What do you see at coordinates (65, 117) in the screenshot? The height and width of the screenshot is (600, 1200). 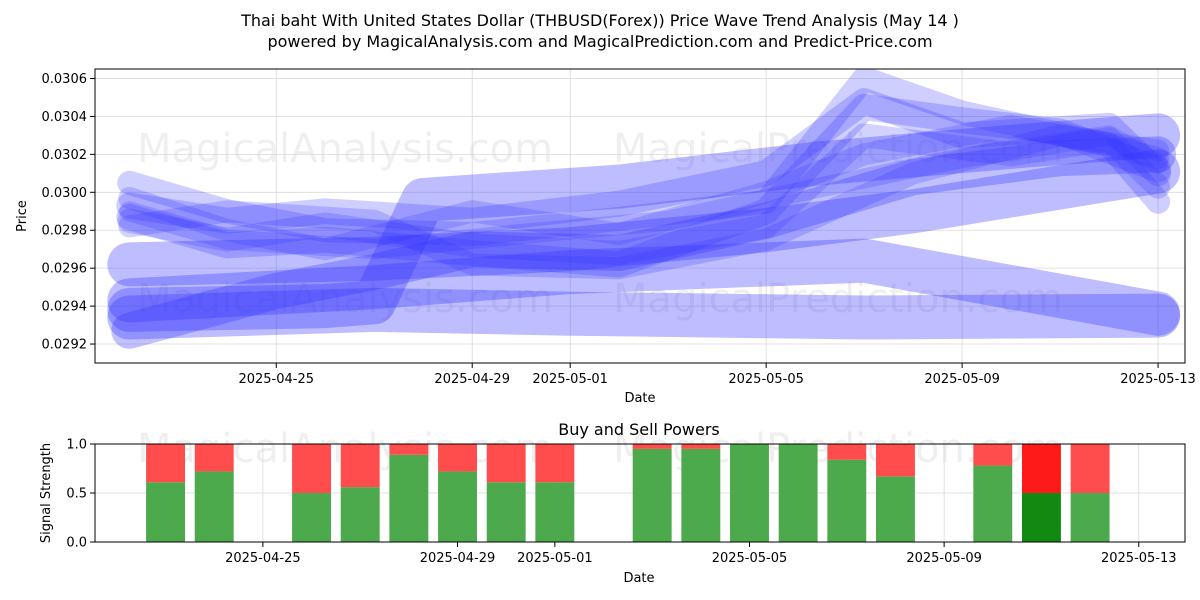 I see `top-y-tick-label: 0.0304` at bounding box center [65, 117].